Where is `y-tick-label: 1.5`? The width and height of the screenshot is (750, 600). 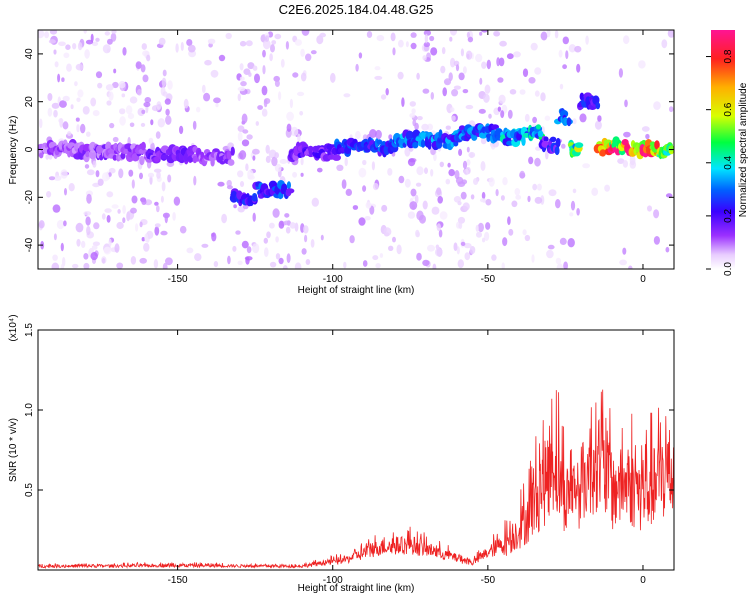
y-tick-label: 1.5 is located at coordinates (29, 330).